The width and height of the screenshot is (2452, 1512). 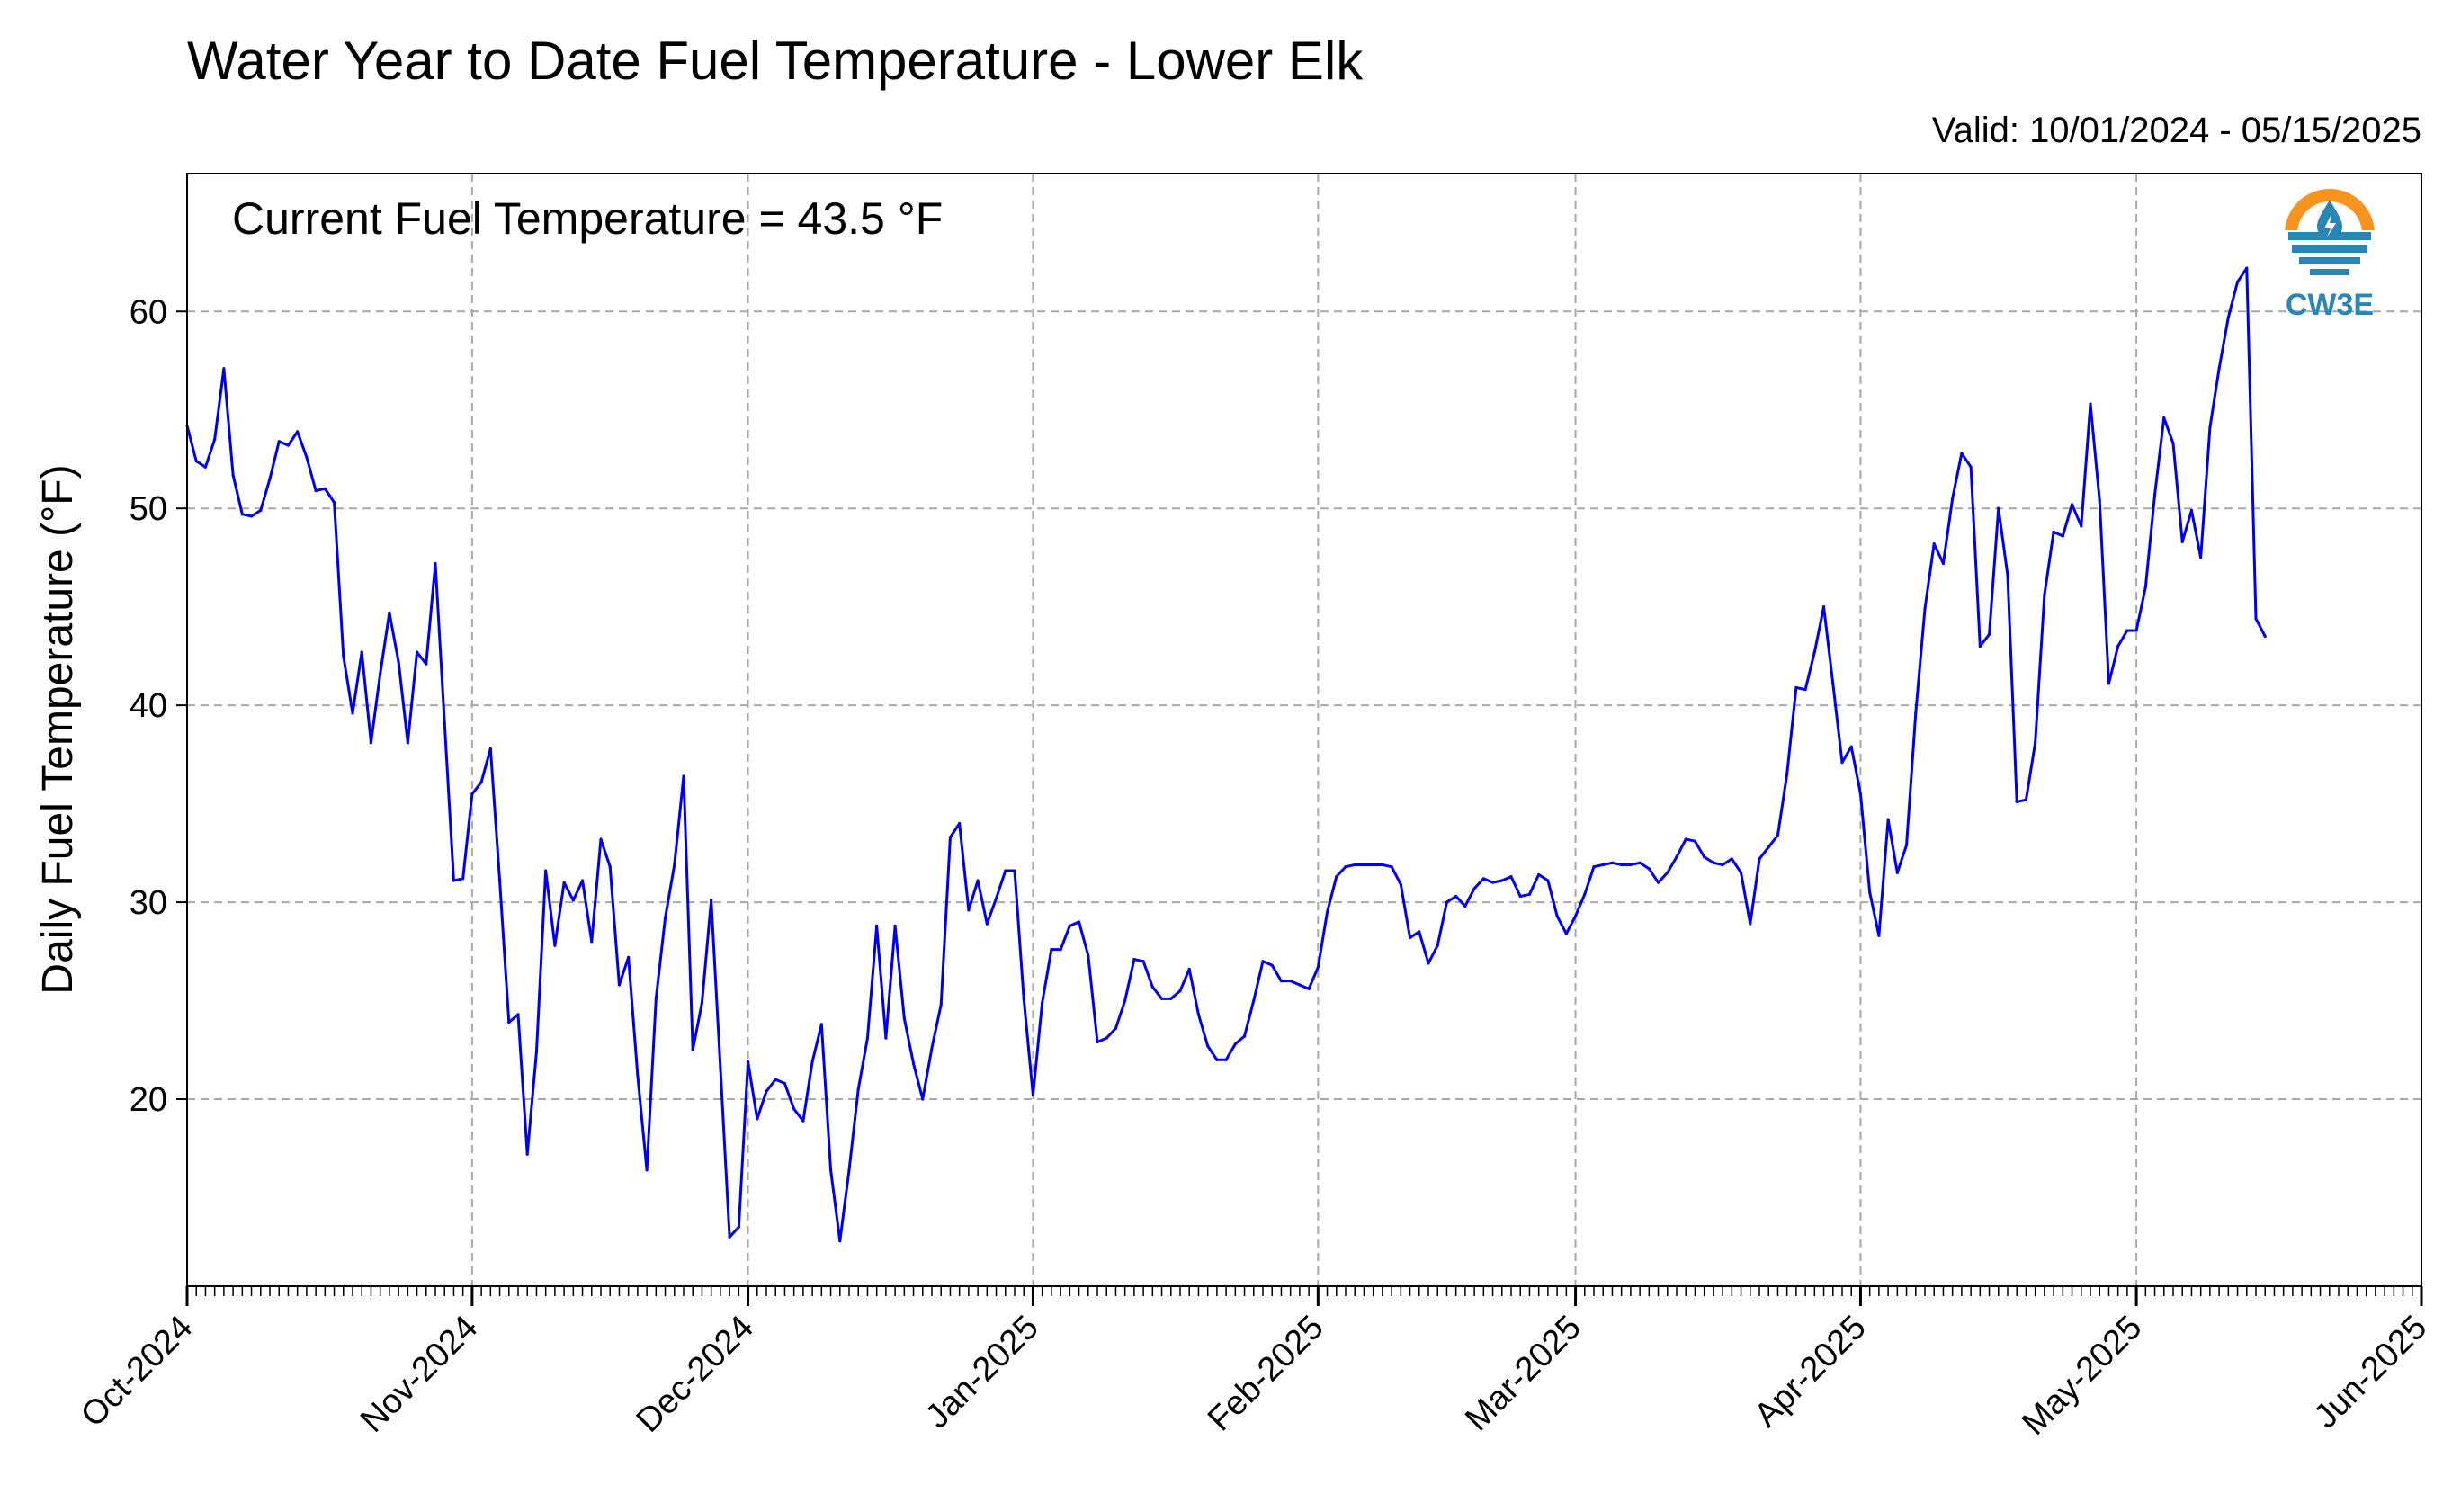 I want to click on y-tick-label: 50, so click(x=148, y=509).